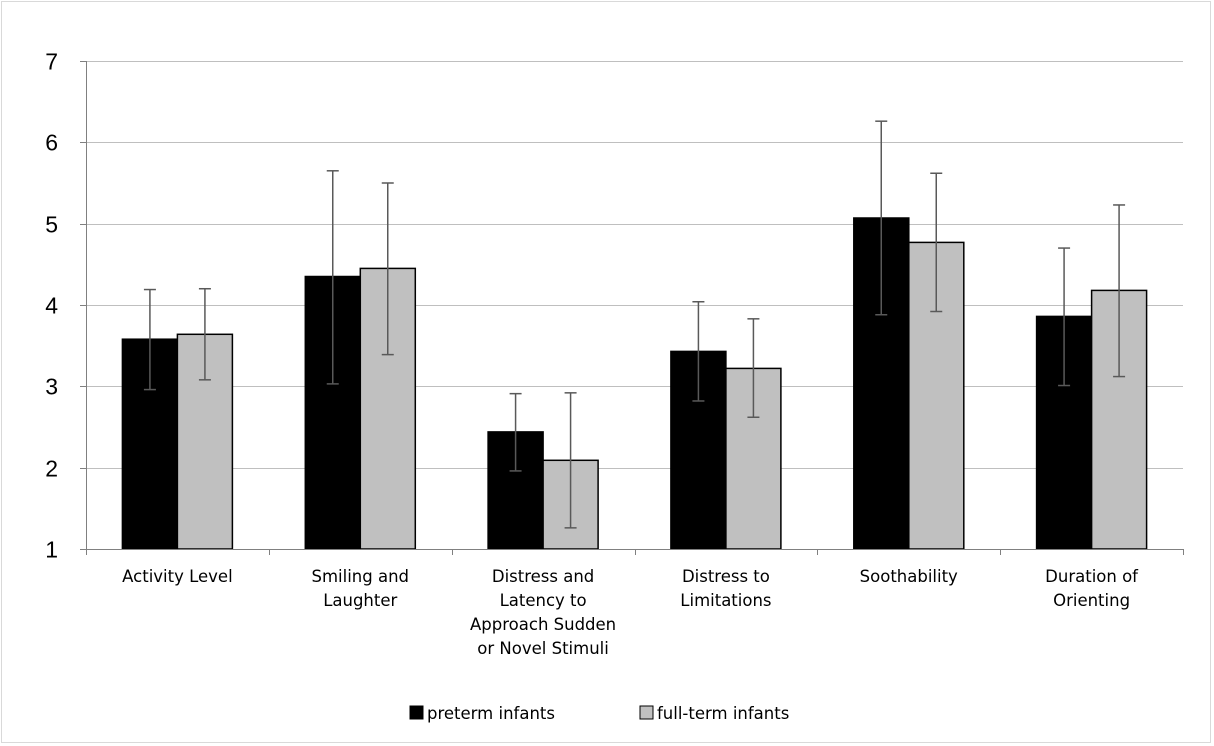  I want to click on y-tick-labels: 1 2 3 4 5 6 7, so click(51, 306).